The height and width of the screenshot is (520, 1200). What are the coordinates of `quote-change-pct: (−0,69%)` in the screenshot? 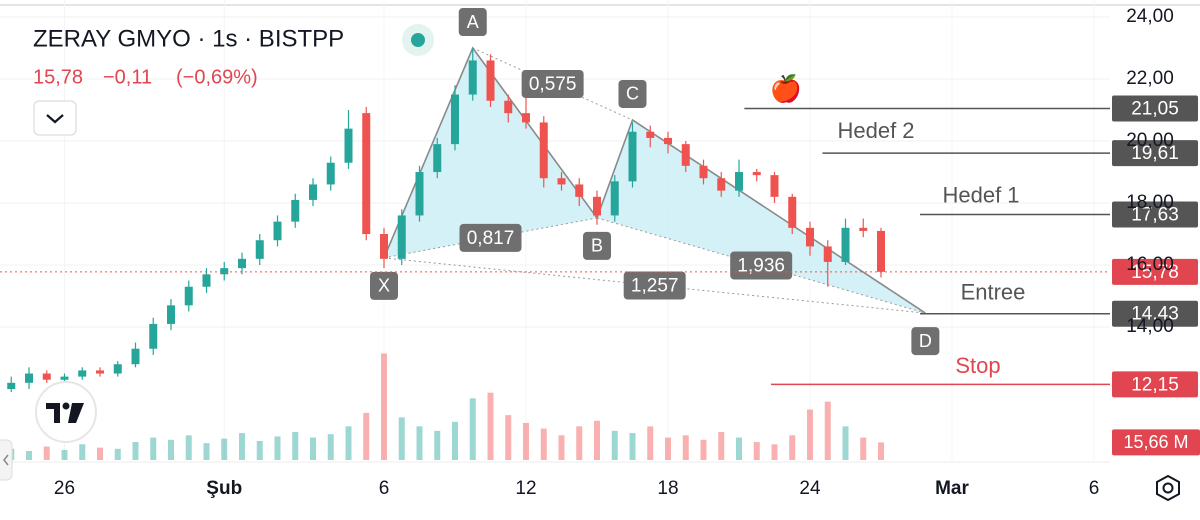 It's located at (217, 77).